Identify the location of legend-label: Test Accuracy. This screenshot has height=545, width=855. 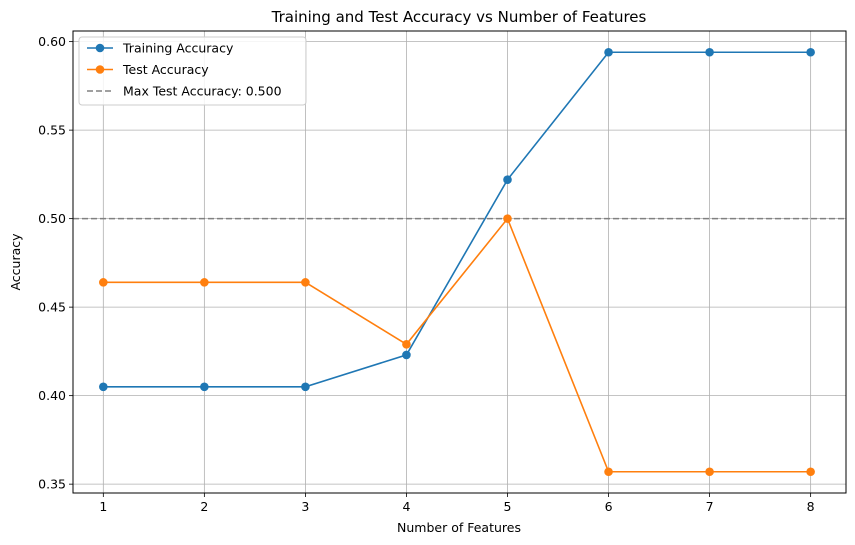
(165, 69).